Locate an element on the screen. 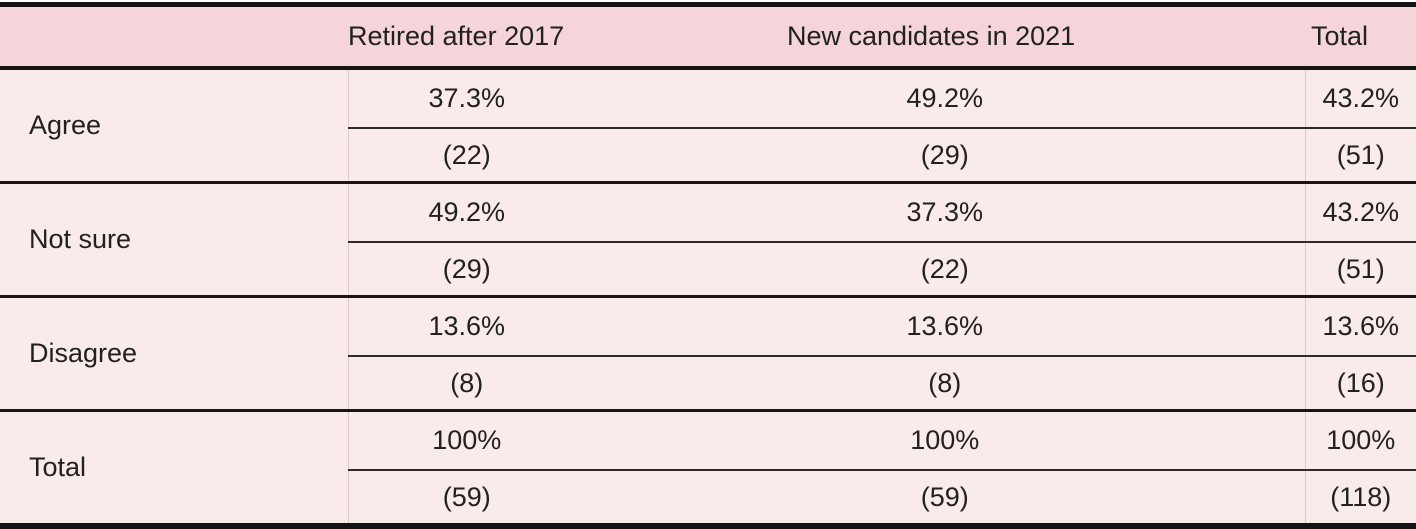 Image resolution: width=1416 pixels, height=529 pixels. row-label-not-sure: Not sure is located at coordinates (174, 240).